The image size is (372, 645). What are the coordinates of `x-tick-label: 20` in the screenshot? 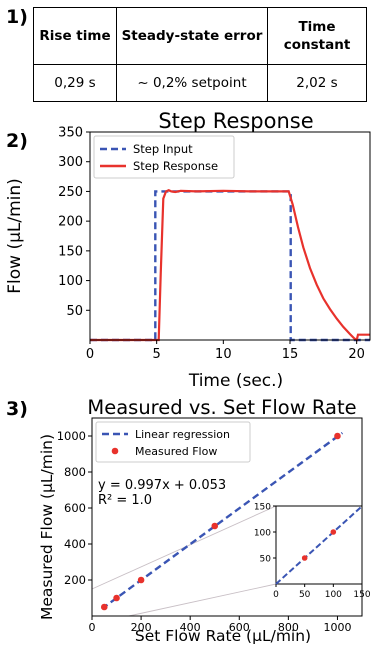 It's located at (356, 354).